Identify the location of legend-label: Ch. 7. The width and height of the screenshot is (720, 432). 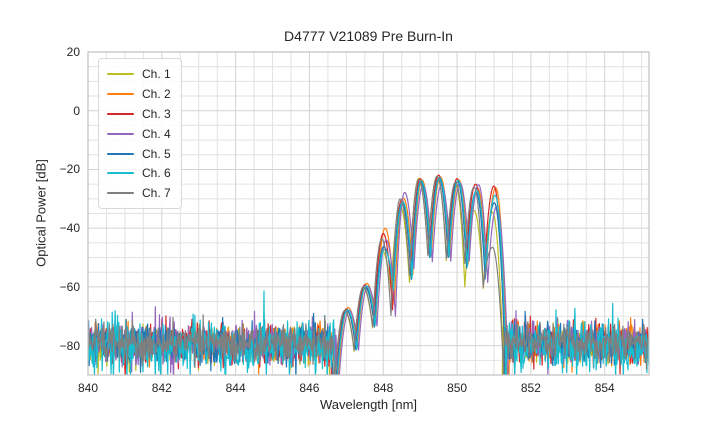
(156, 193).